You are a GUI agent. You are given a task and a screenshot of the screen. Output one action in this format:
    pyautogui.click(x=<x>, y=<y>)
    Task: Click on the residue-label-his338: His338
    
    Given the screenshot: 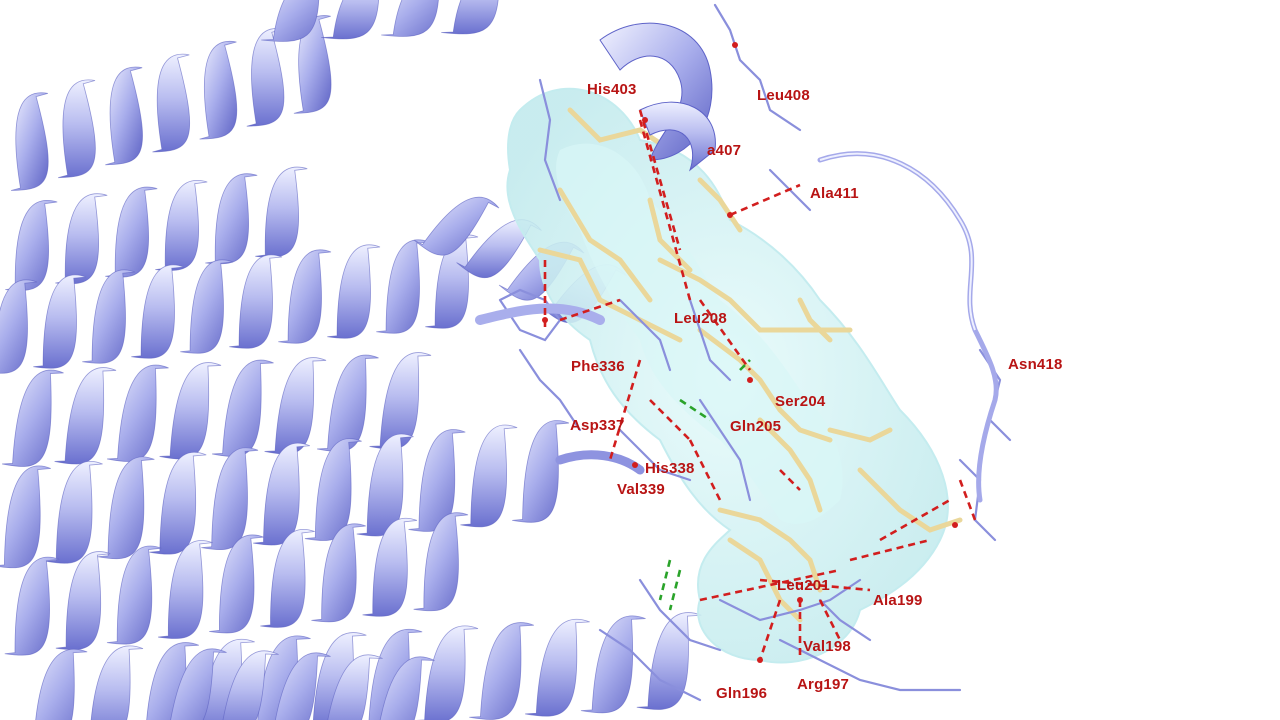 What is the action you would take?
    pyautogui.click(x=670, y=468)
    